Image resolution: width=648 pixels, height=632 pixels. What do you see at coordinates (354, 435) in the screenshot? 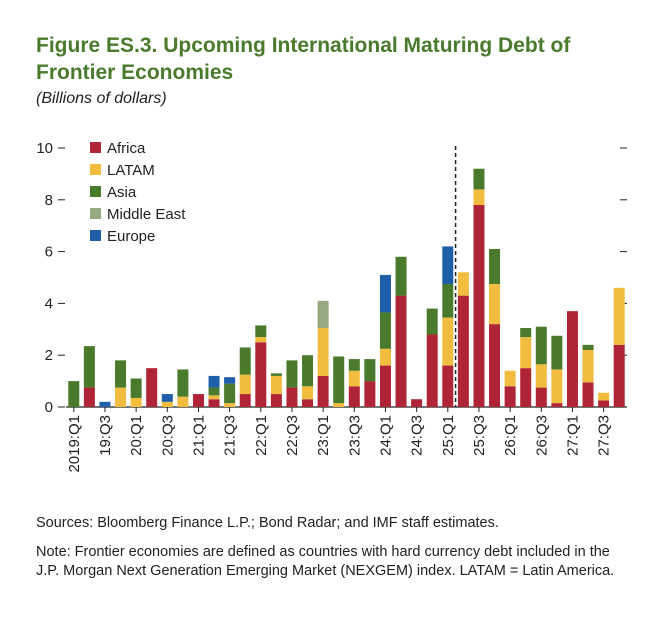
I see `x-tick-label: 23:Q3` at bounding box center [354, 435].